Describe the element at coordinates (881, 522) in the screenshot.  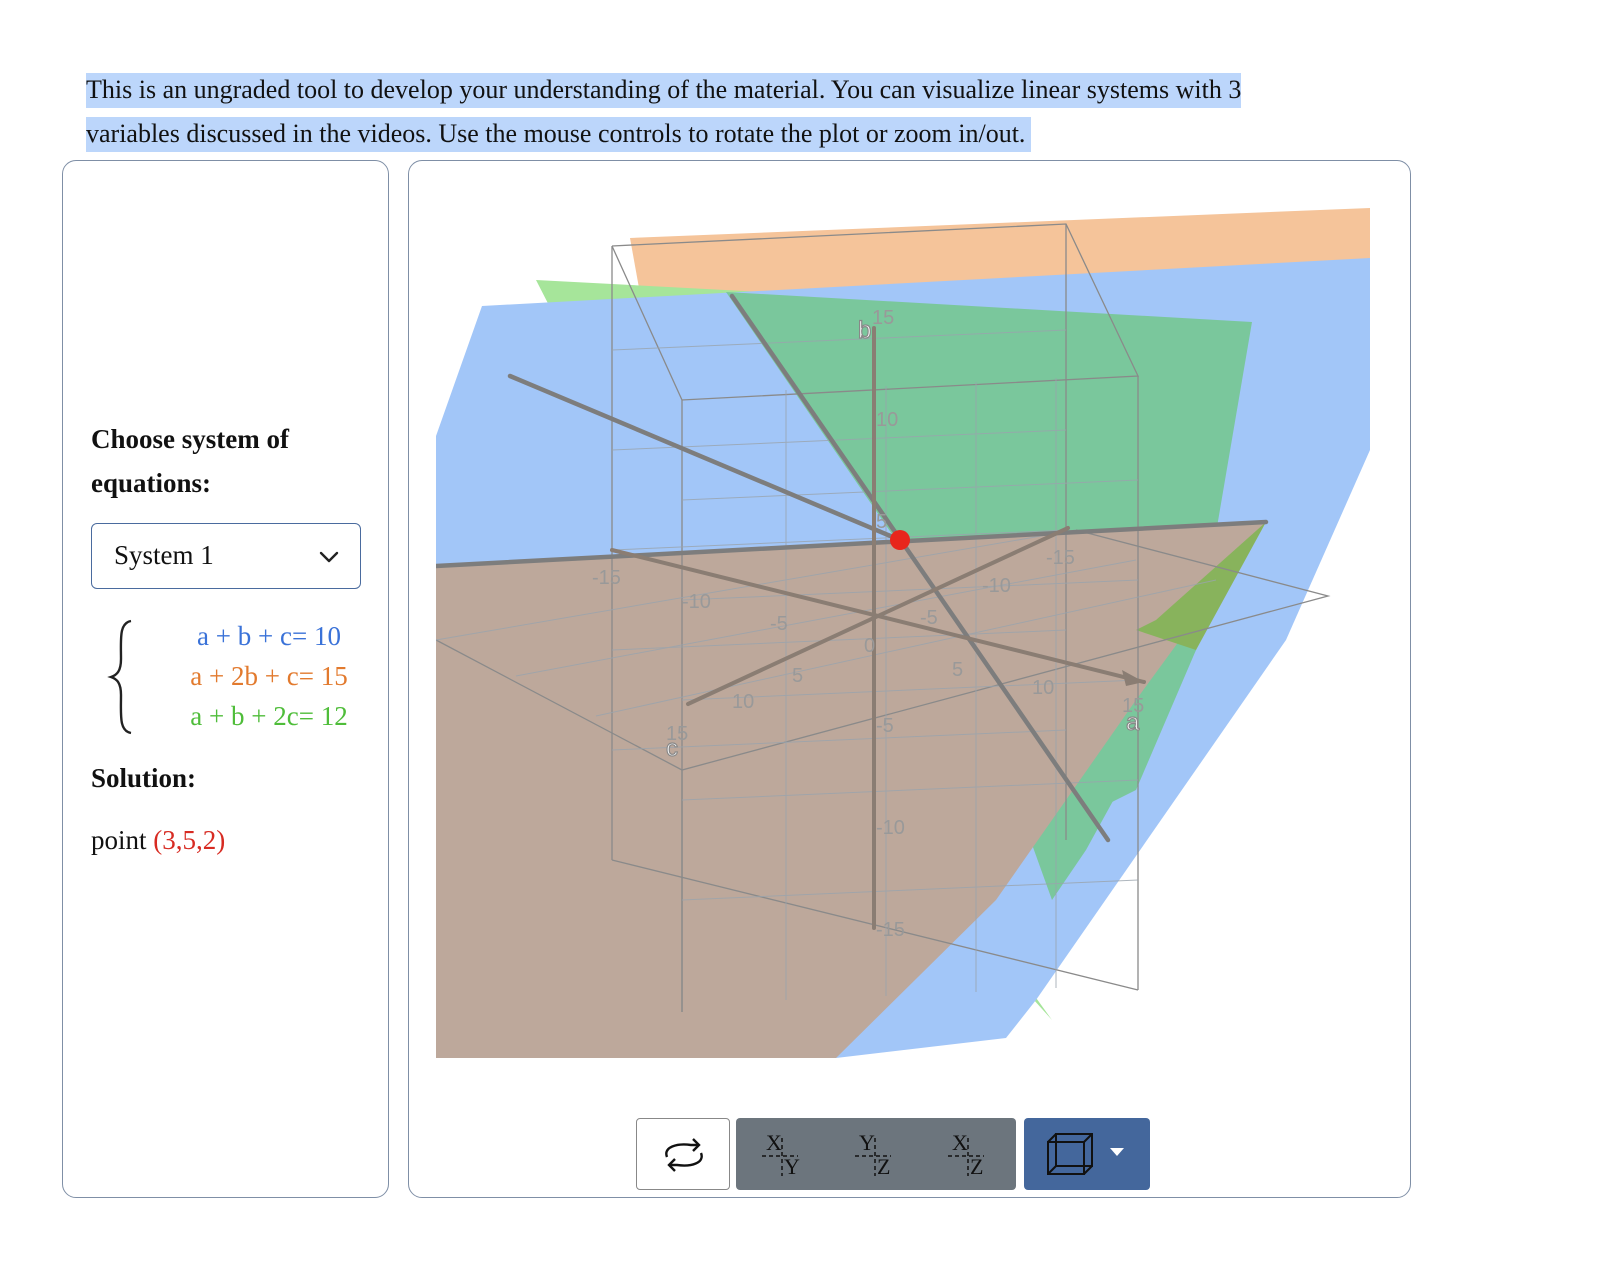
I see `tick-b-5: 5` at that location.